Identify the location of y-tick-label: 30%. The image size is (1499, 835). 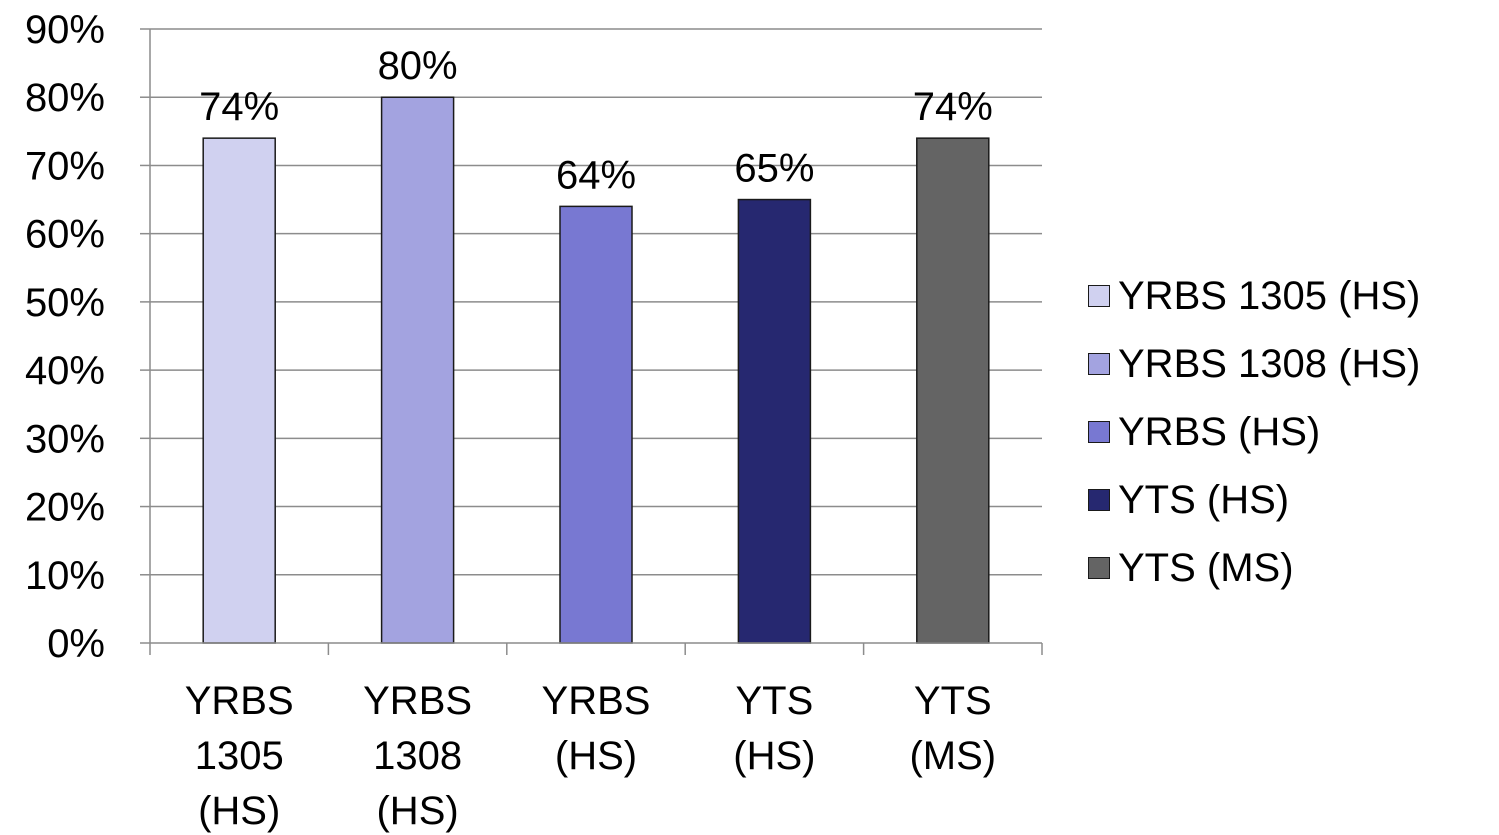
(65, 439).